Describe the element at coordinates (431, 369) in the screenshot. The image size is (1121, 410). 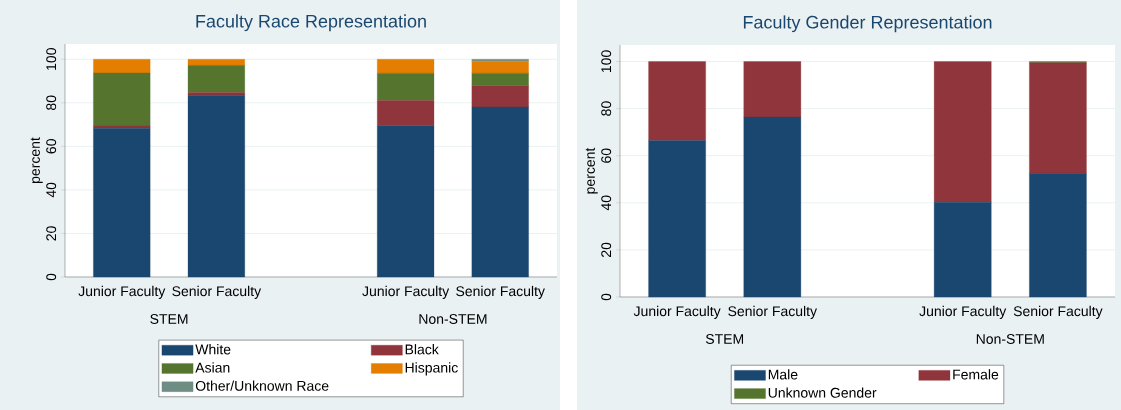
I see `legend-label: Hispanic` at that location.